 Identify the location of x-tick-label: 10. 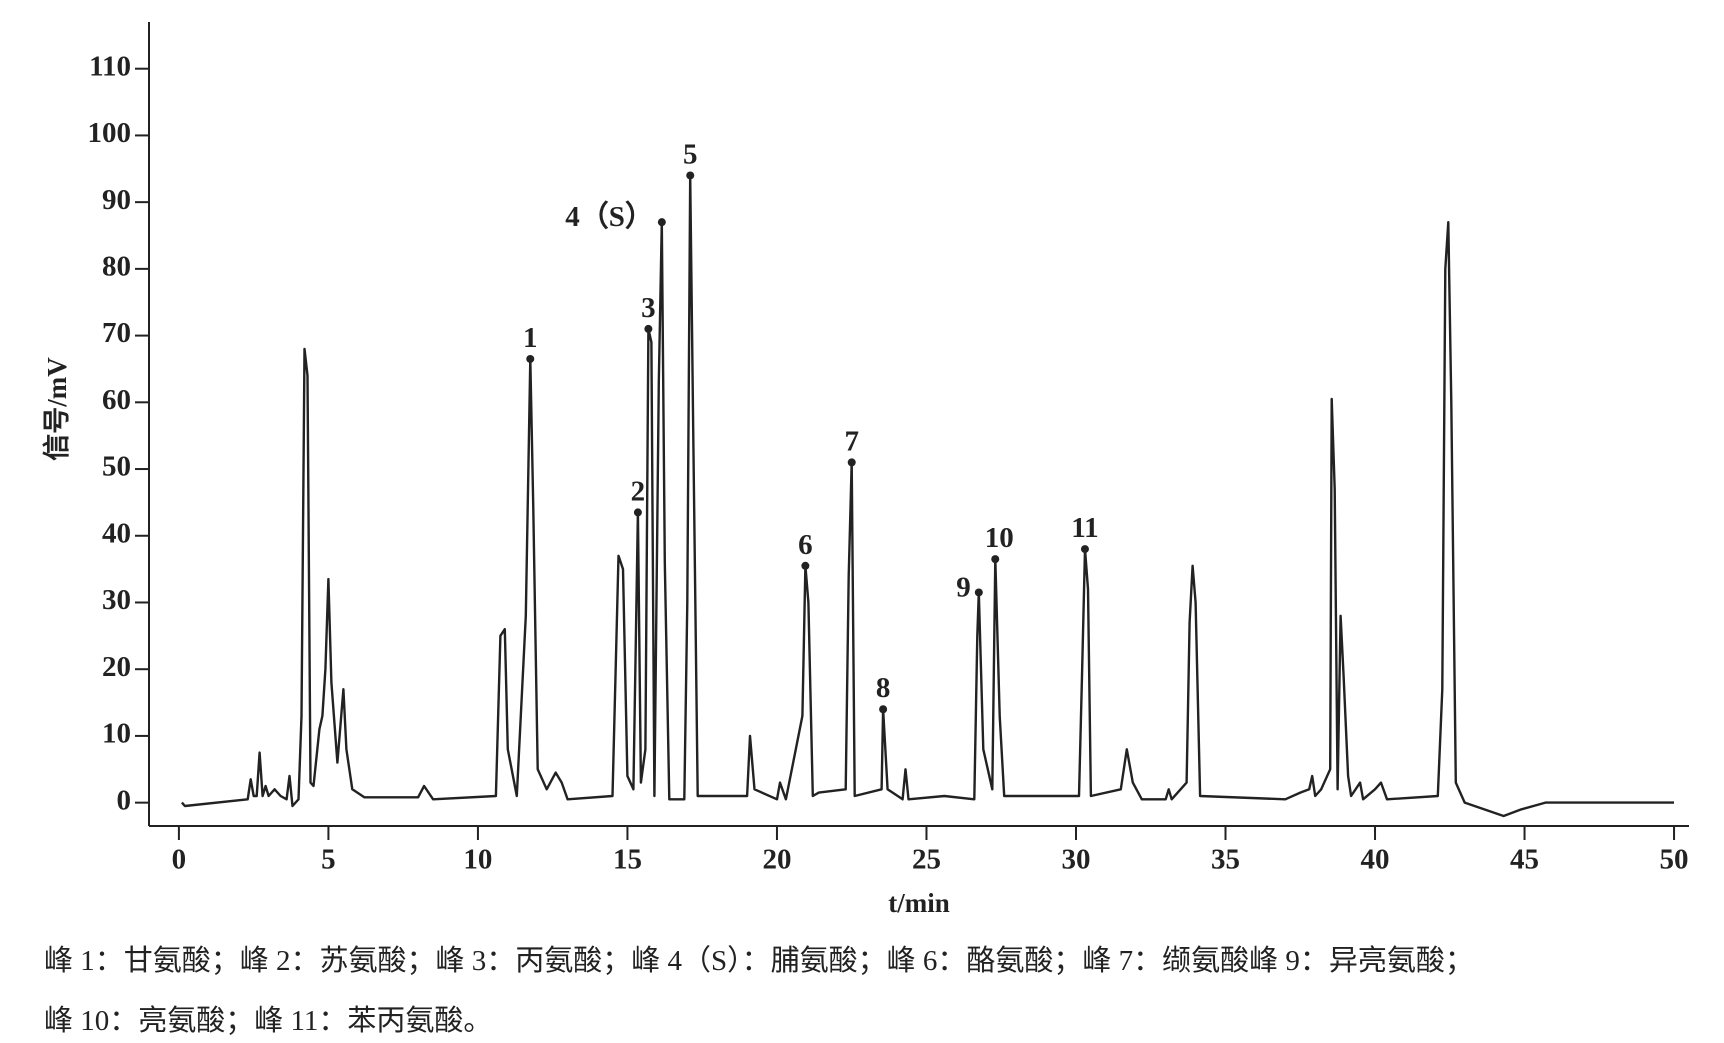
(477, 860).